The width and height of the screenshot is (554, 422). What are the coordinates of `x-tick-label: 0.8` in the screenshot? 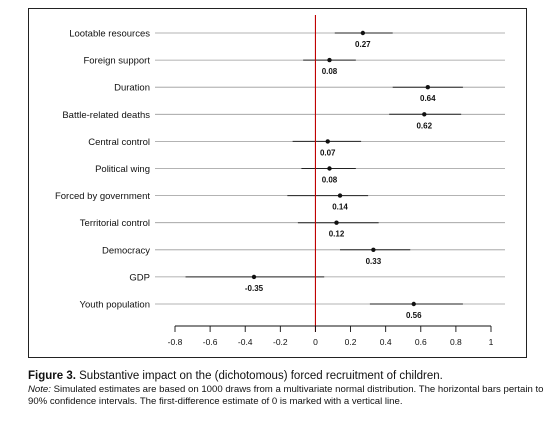 It's located at (456, 342).